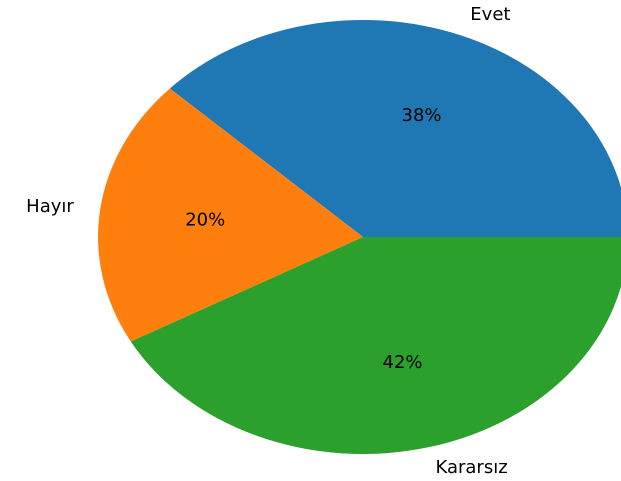  I want to click on slice-label: Hayır, so click(50, 206).